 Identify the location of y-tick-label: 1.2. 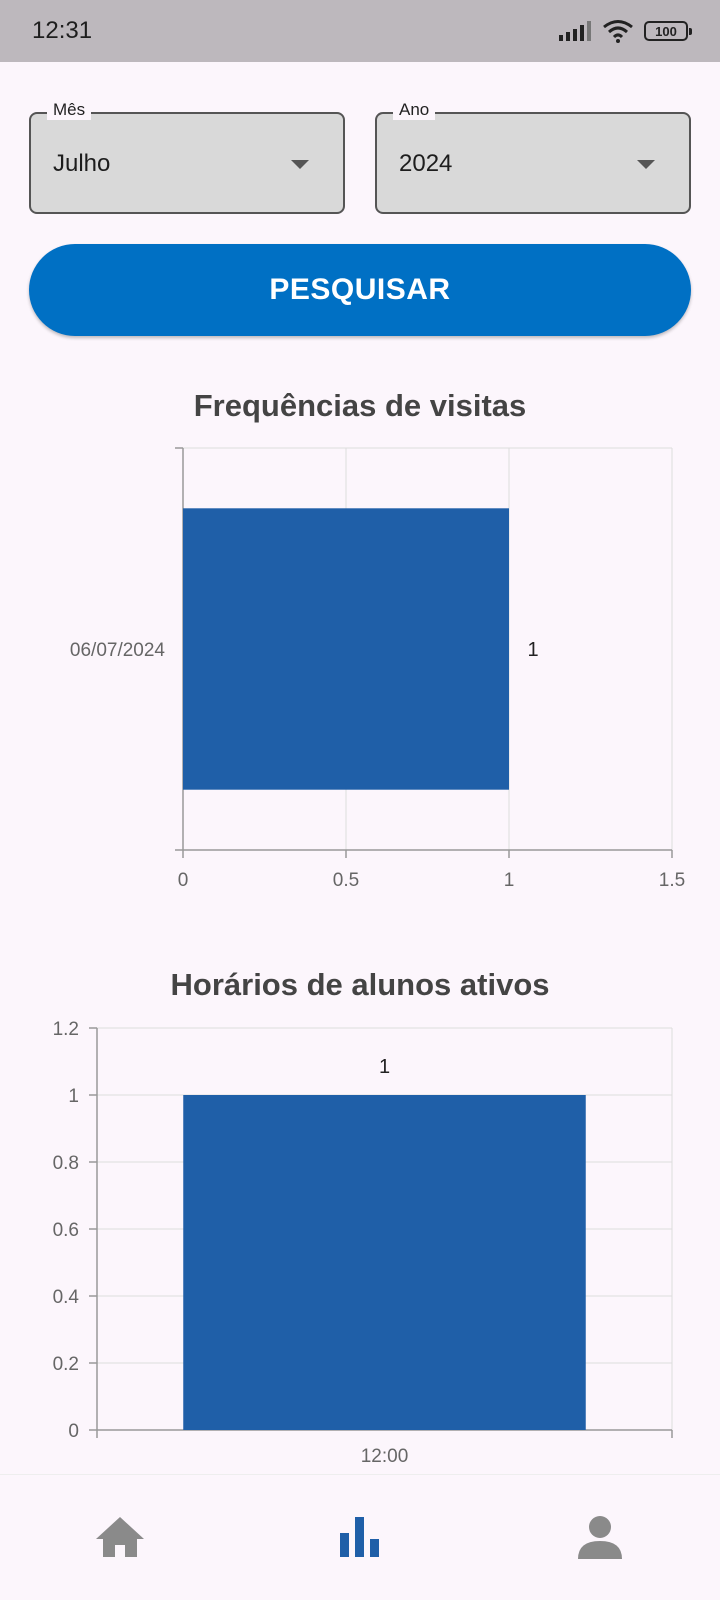
(66, 1029).